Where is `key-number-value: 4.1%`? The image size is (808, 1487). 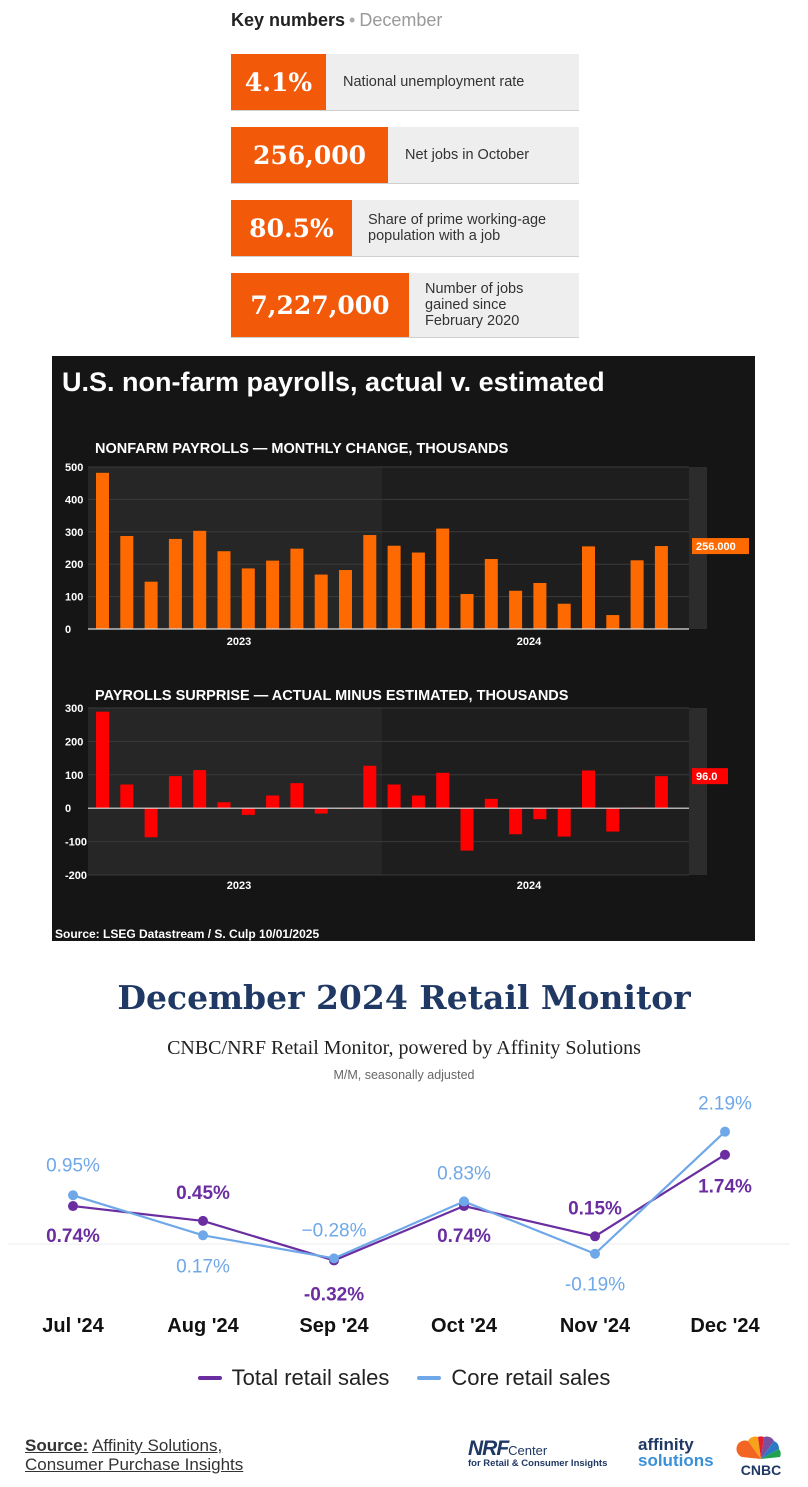 key-number-value: 4.1% is located at coordinates (278, 82).